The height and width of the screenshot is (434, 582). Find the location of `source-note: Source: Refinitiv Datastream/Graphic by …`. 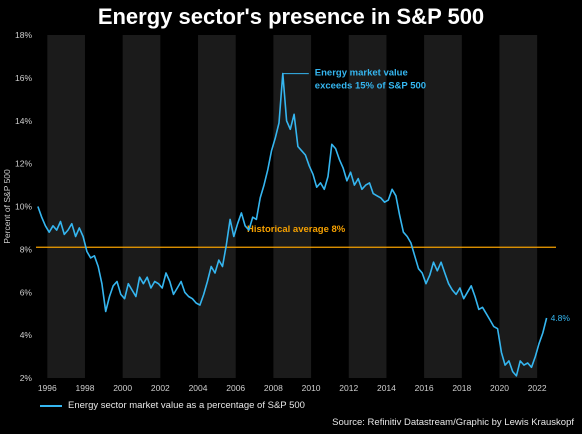

source-note: Source: Refinitiv Datastream/Graphic by … is located at coordinates (453, 422).